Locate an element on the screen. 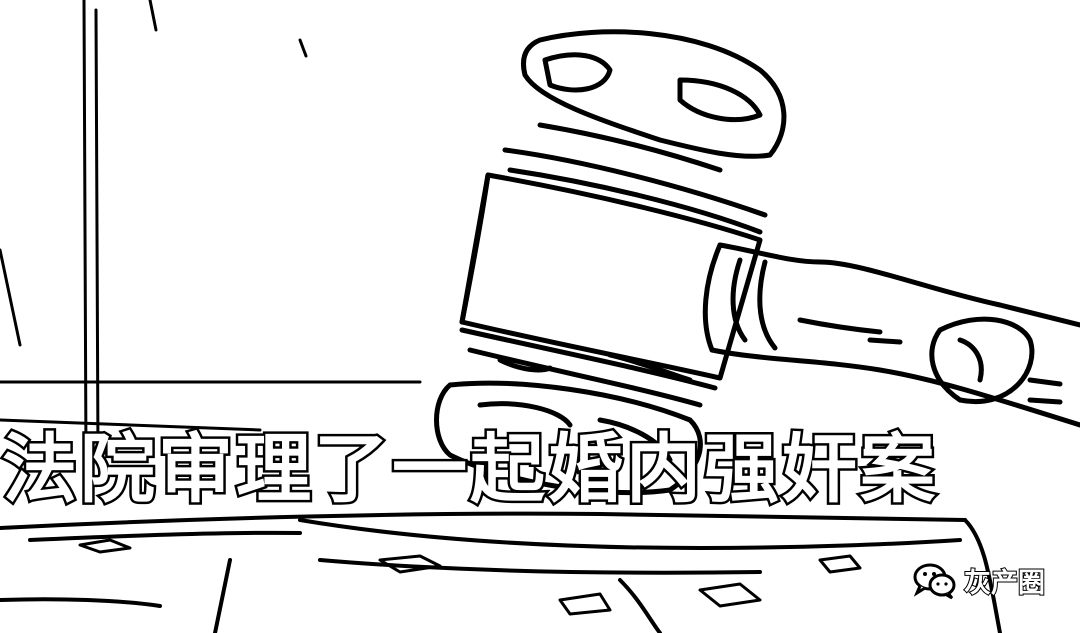  caption-text: 法院审理了一起婚内强奸案 is located at coordinates (469, 469).